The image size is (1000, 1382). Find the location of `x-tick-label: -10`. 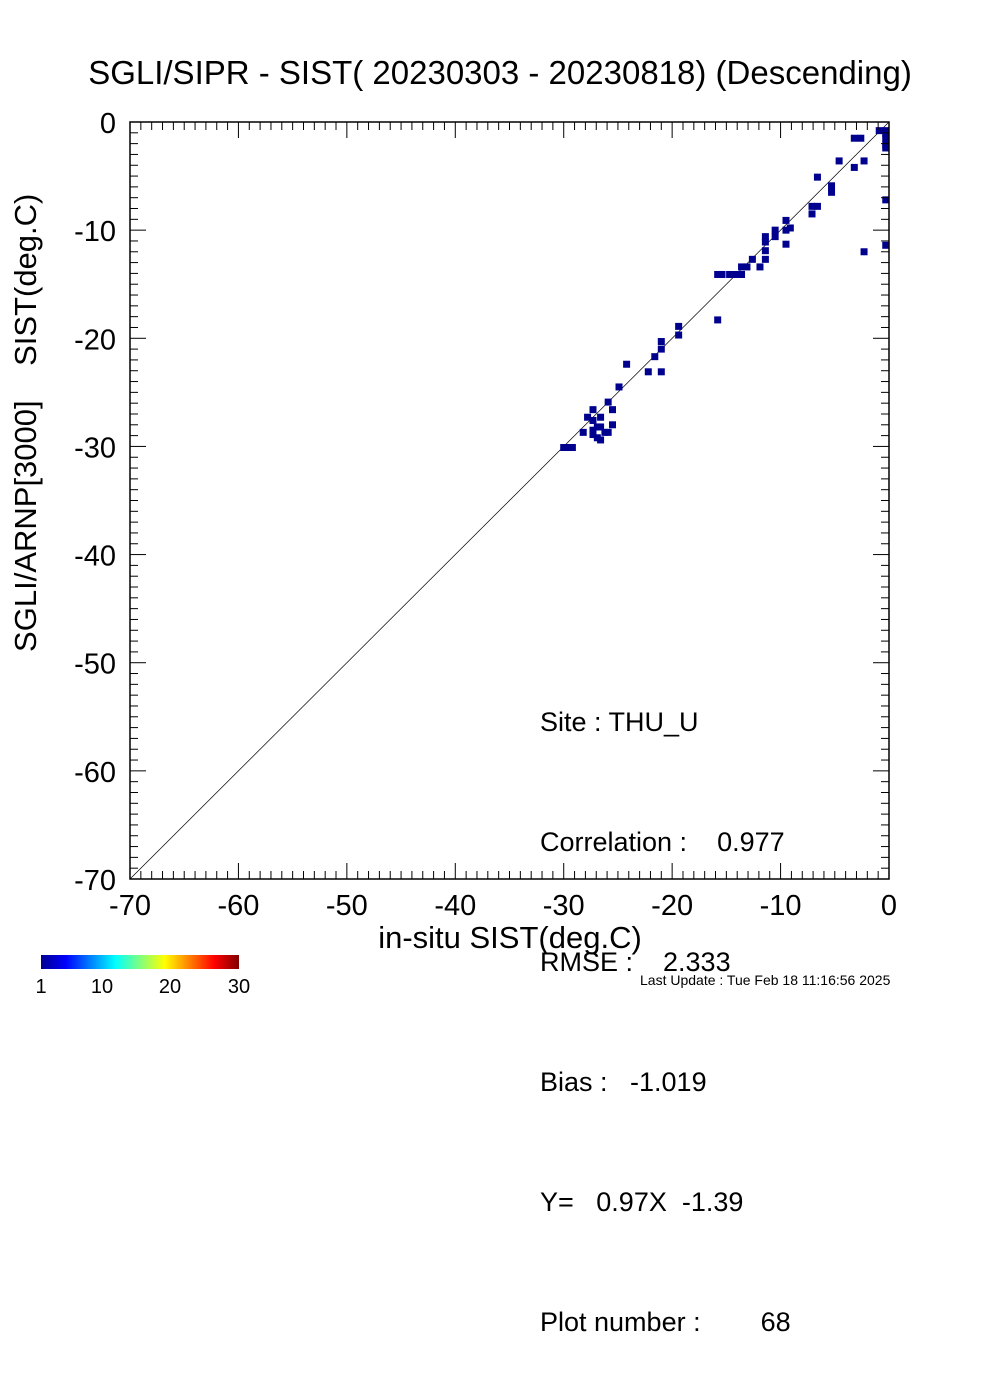

x-tick-label: -10 is located at coordinates (781, 906).